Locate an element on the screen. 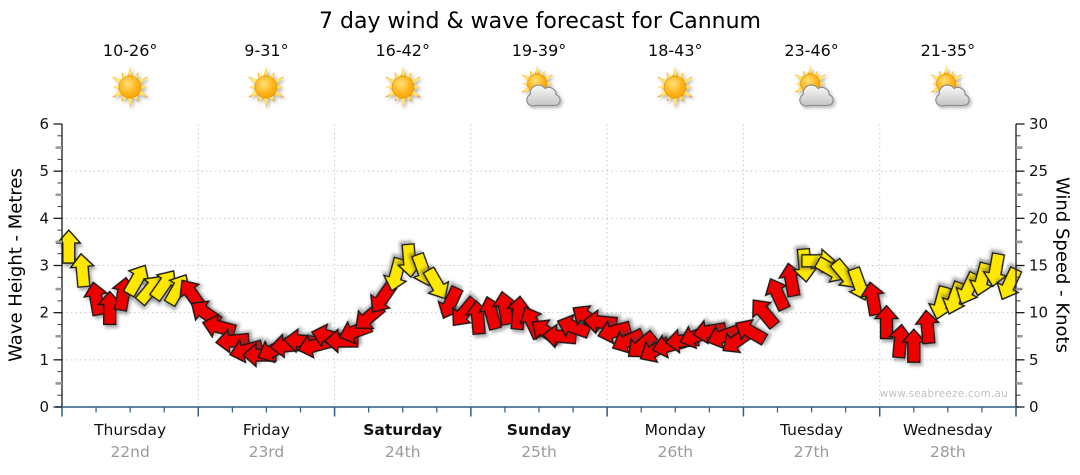 The height and width of the screenshot is (475, 1080). page-title: 7 day wind & wave forecast for Cannum is located at coordinates (540, 21).